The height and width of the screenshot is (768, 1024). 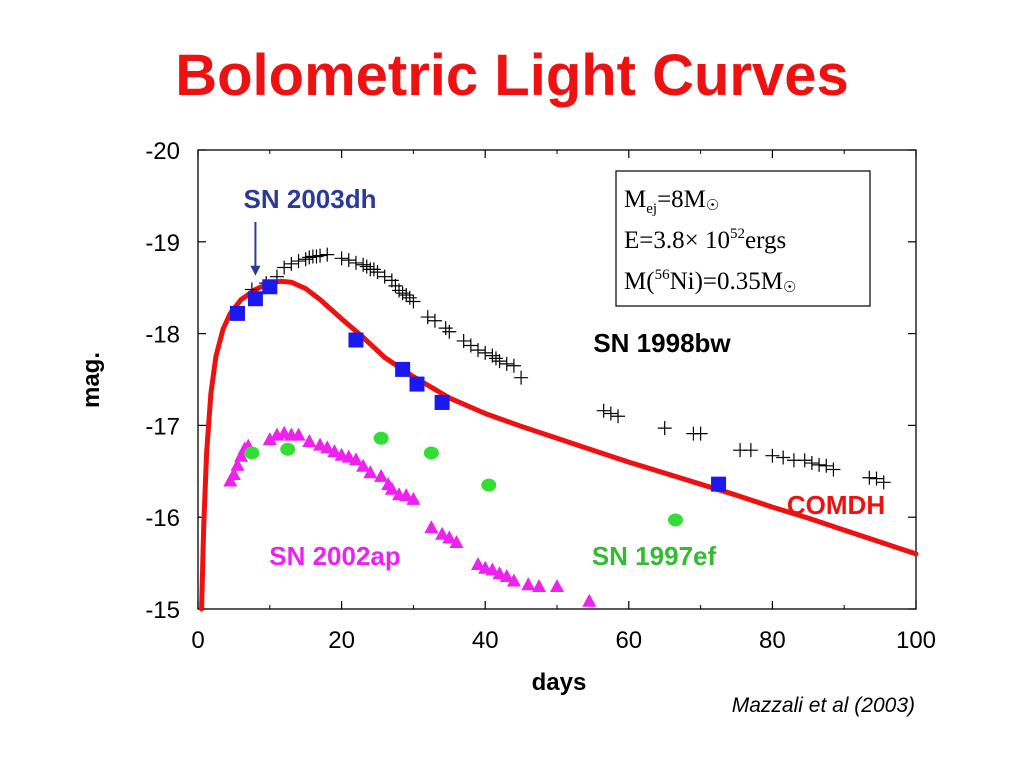 What do you see at coordinates (162, 426) in the screenshot?
I see `y-tick-label: -17` at bounding box center [162, 426].